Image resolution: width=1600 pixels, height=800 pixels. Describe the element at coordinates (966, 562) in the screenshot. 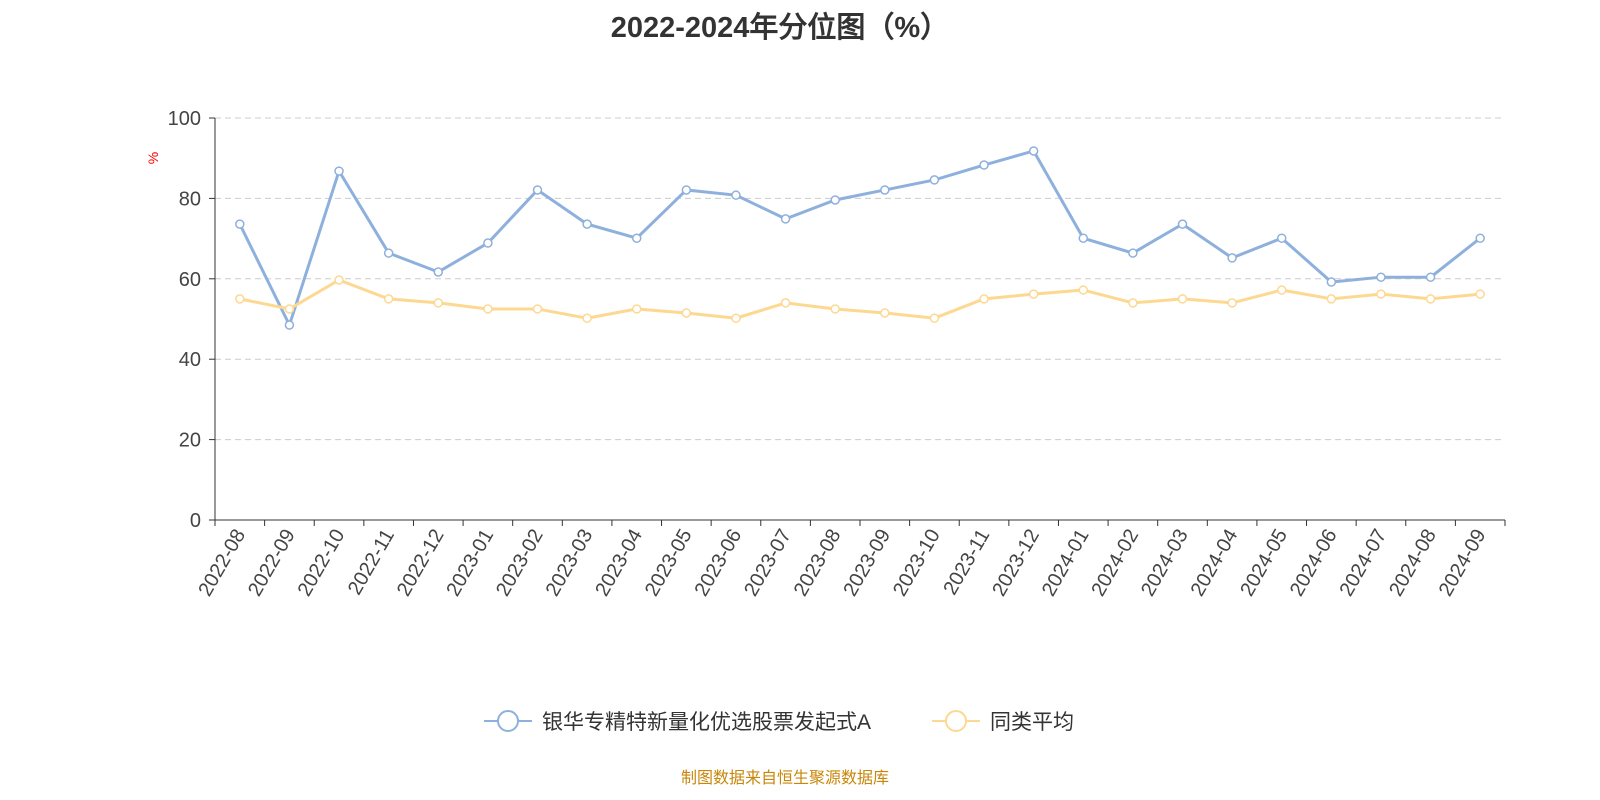

I see `x-tick-label: 2023-11` at that location.